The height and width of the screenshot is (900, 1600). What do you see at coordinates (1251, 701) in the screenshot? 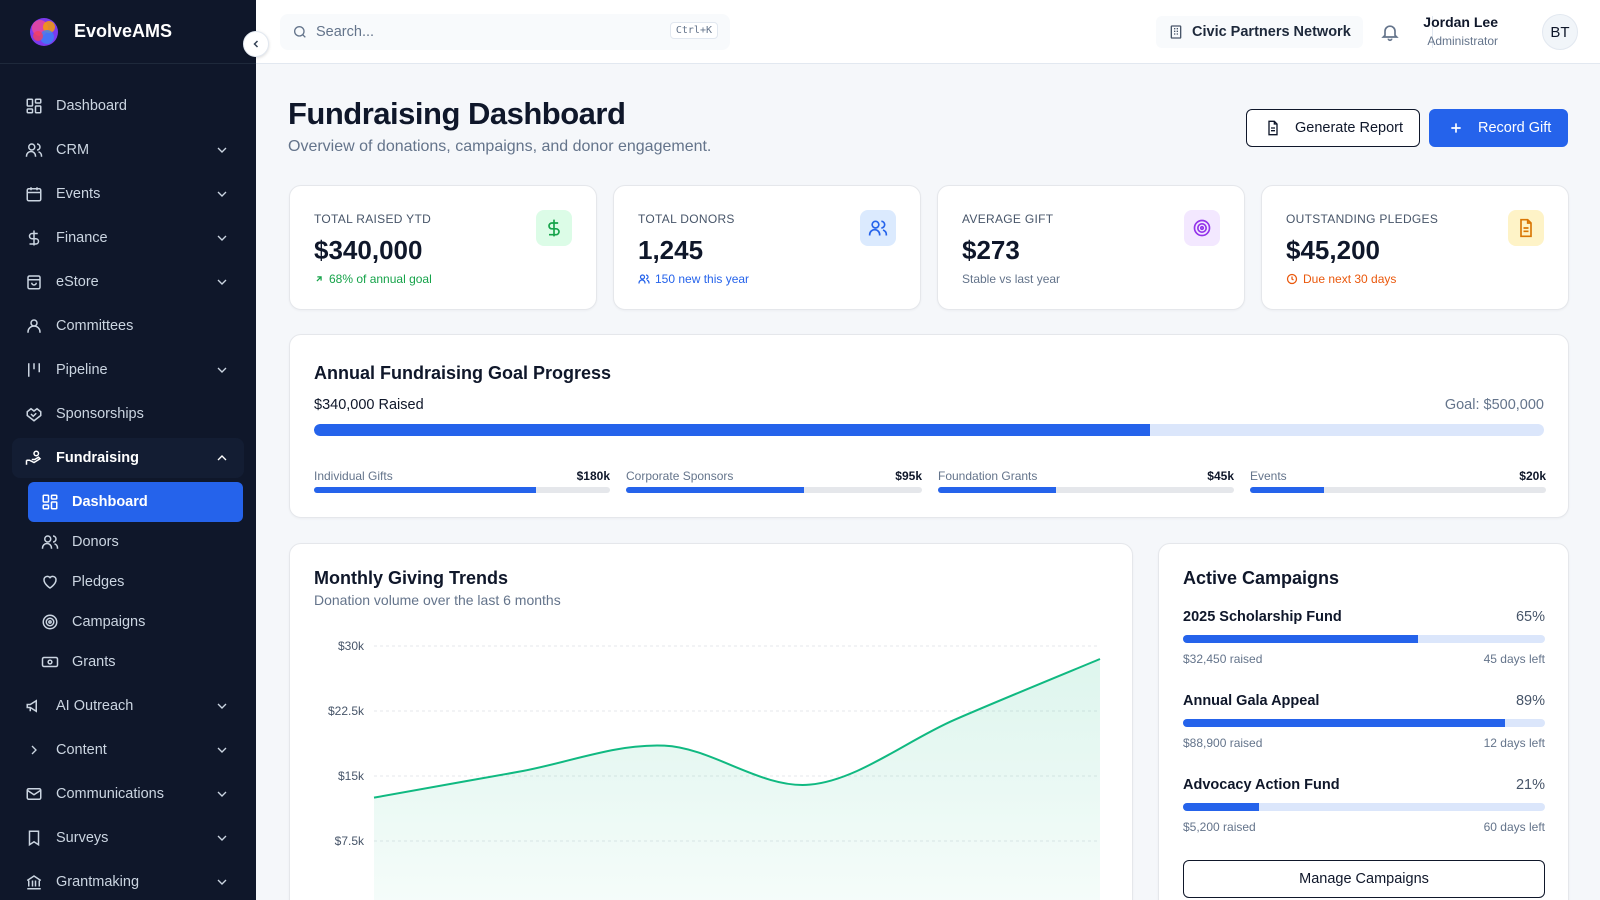
I see `campaign-name: Annual Gala Appeal` at bounding box center [1251, 701].